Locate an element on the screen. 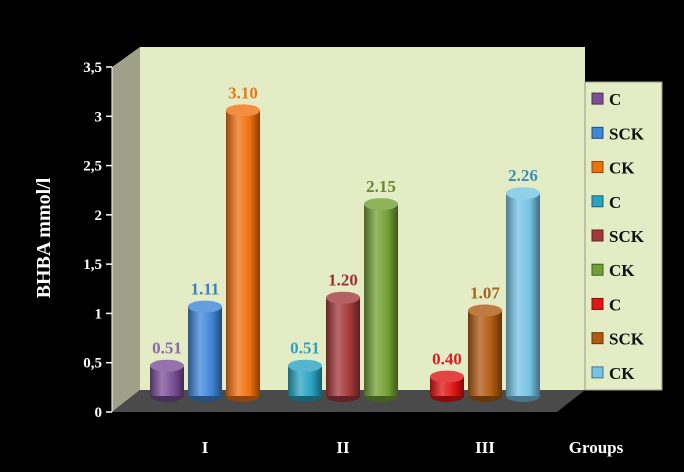 The image size is (684, 472). data-label: 2.26 is located at coordinates (523, 175).